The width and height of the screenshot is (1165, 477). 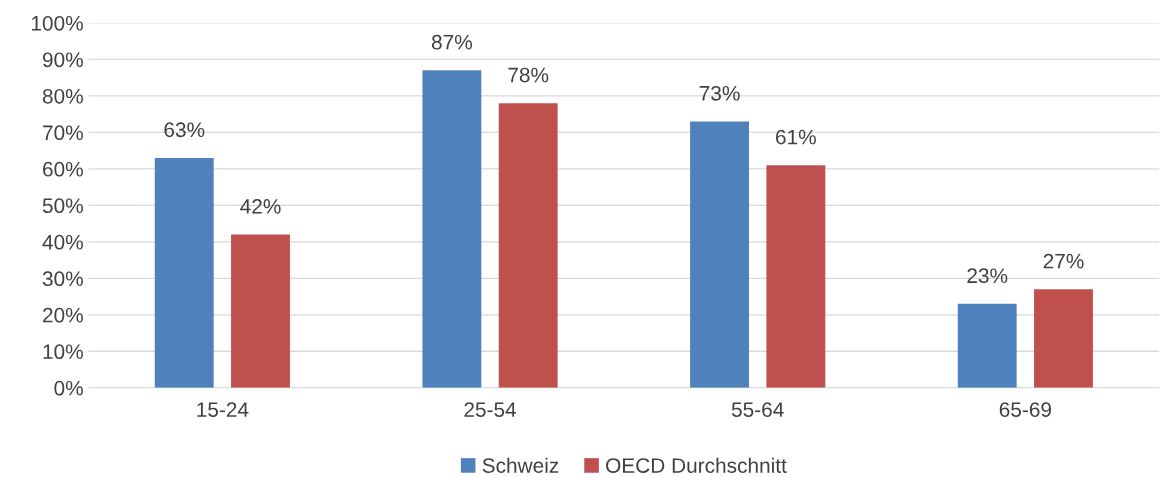 I want to click on y-tick-label: 80%, so click(x=62, y=96).